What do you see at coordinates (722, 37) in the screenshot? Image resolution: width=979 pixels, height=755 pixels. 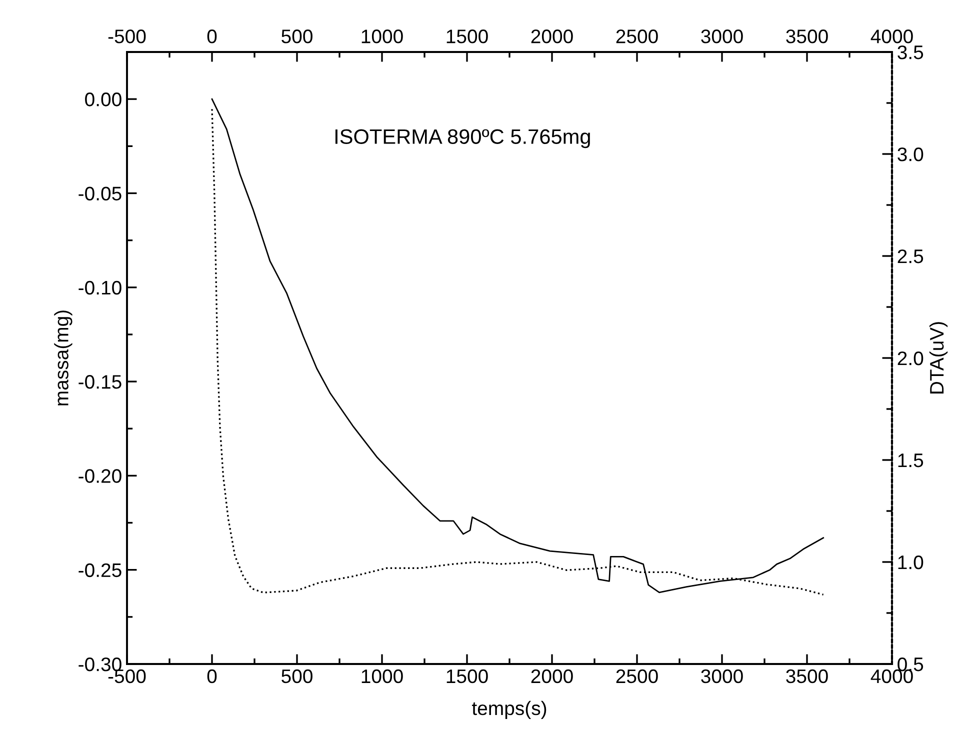 I see `x2-tick-label: 3000` at bounding box center [722, 37].